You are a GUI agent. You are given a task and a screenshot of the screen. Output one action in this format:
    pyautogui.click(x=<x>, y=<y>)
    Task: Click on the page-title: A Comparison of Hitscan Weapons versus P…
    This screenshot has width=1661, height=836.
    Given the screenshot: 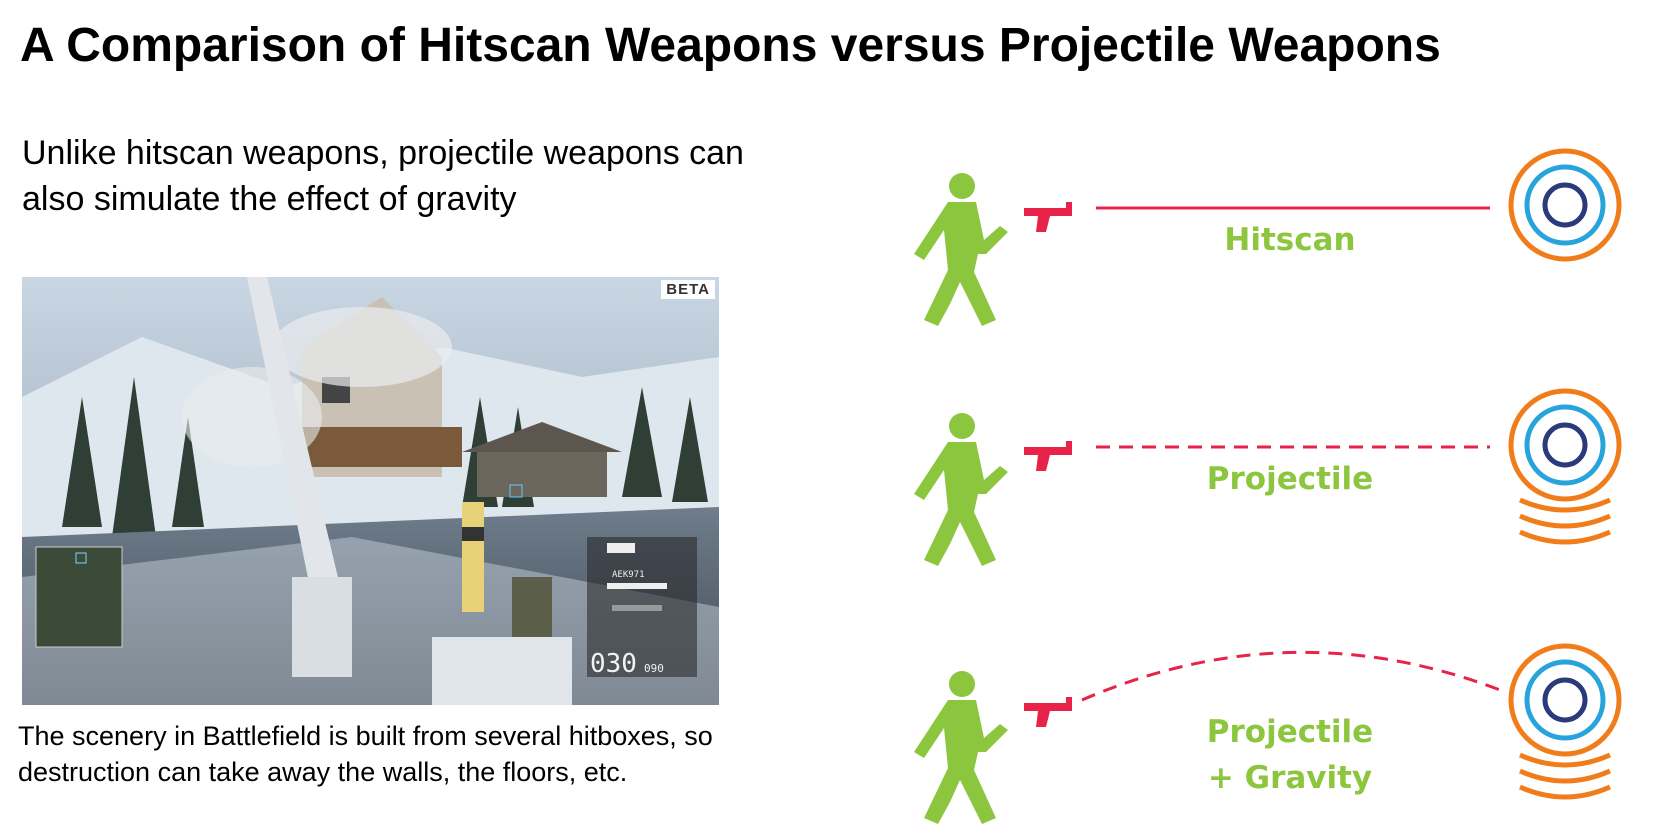 What is the action you would take?
    pyautogui.click(x=730, y=45)
    